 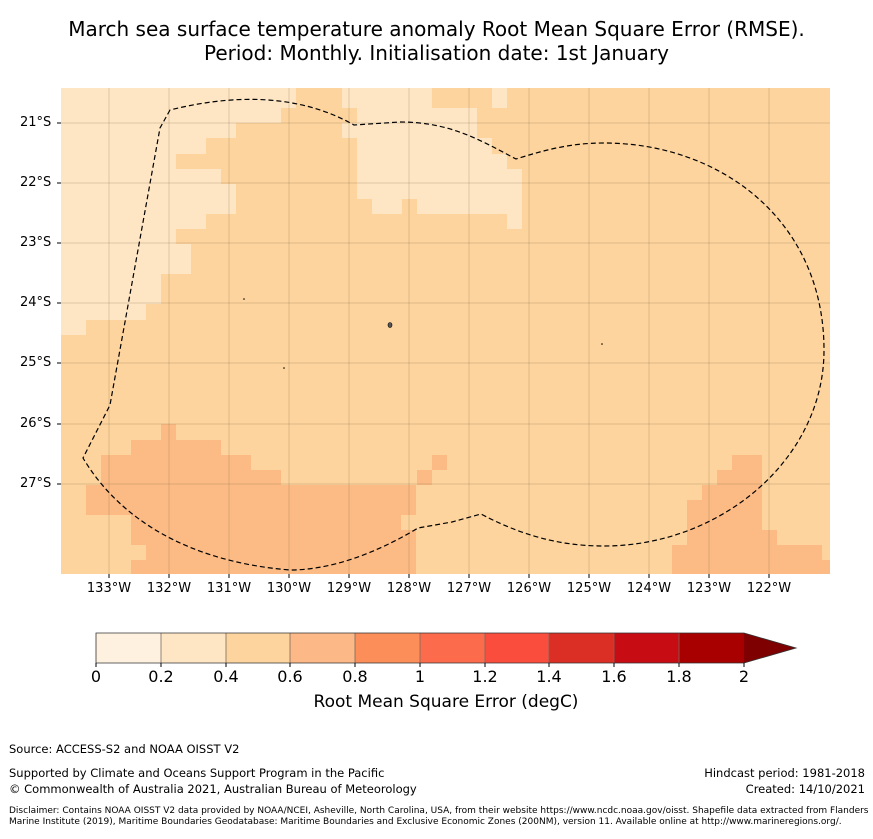 What do you see at coordinates (96, 676) in the screenshot?
I see `colorbar-tick-label: 0` at bounding box center [96, 676].